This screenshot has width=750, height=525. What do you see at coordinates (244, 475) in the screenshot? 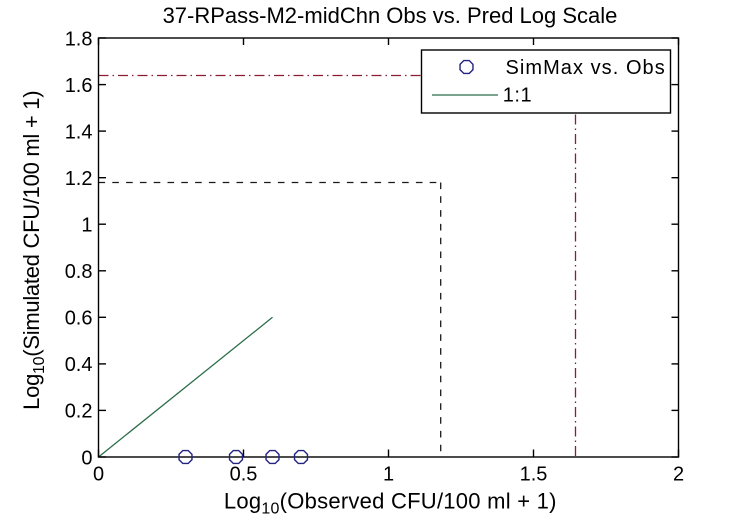
I see `svg-text: 0.5` at bounding box center [244, 475].